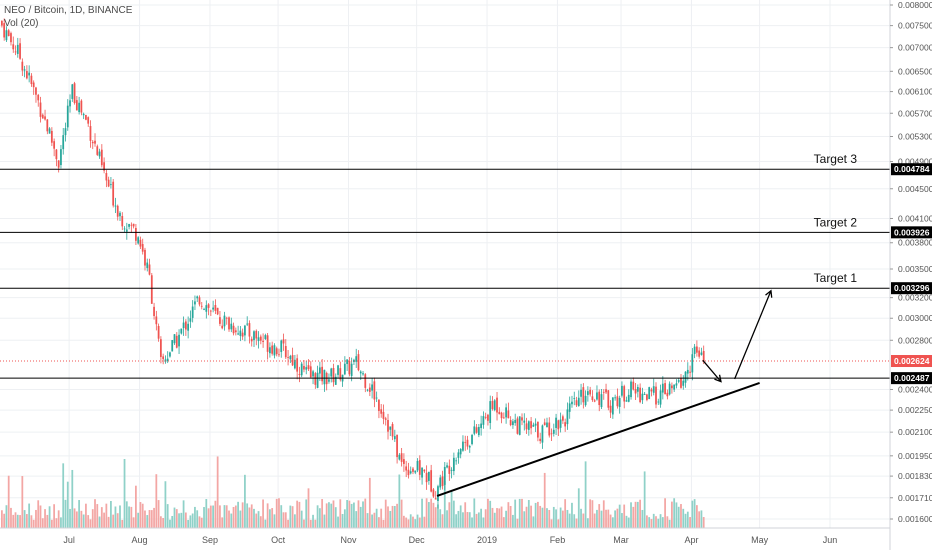 This screenshot has height=555, width=932. I want to click on volume-layer, so click(353, 492).